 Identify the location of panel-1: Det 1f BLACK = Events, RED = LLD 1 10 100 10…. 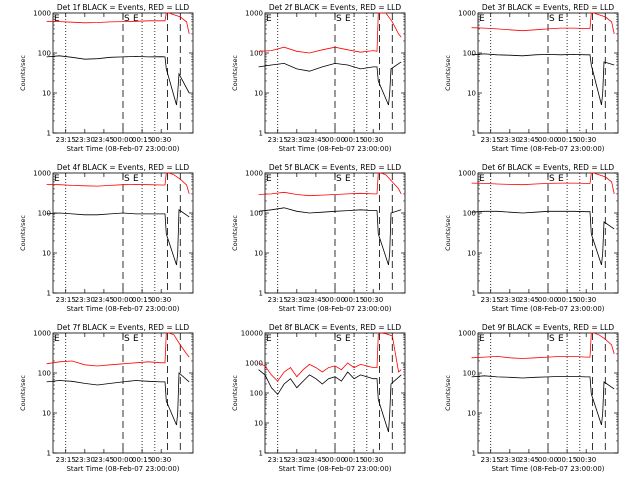
(106, 78).